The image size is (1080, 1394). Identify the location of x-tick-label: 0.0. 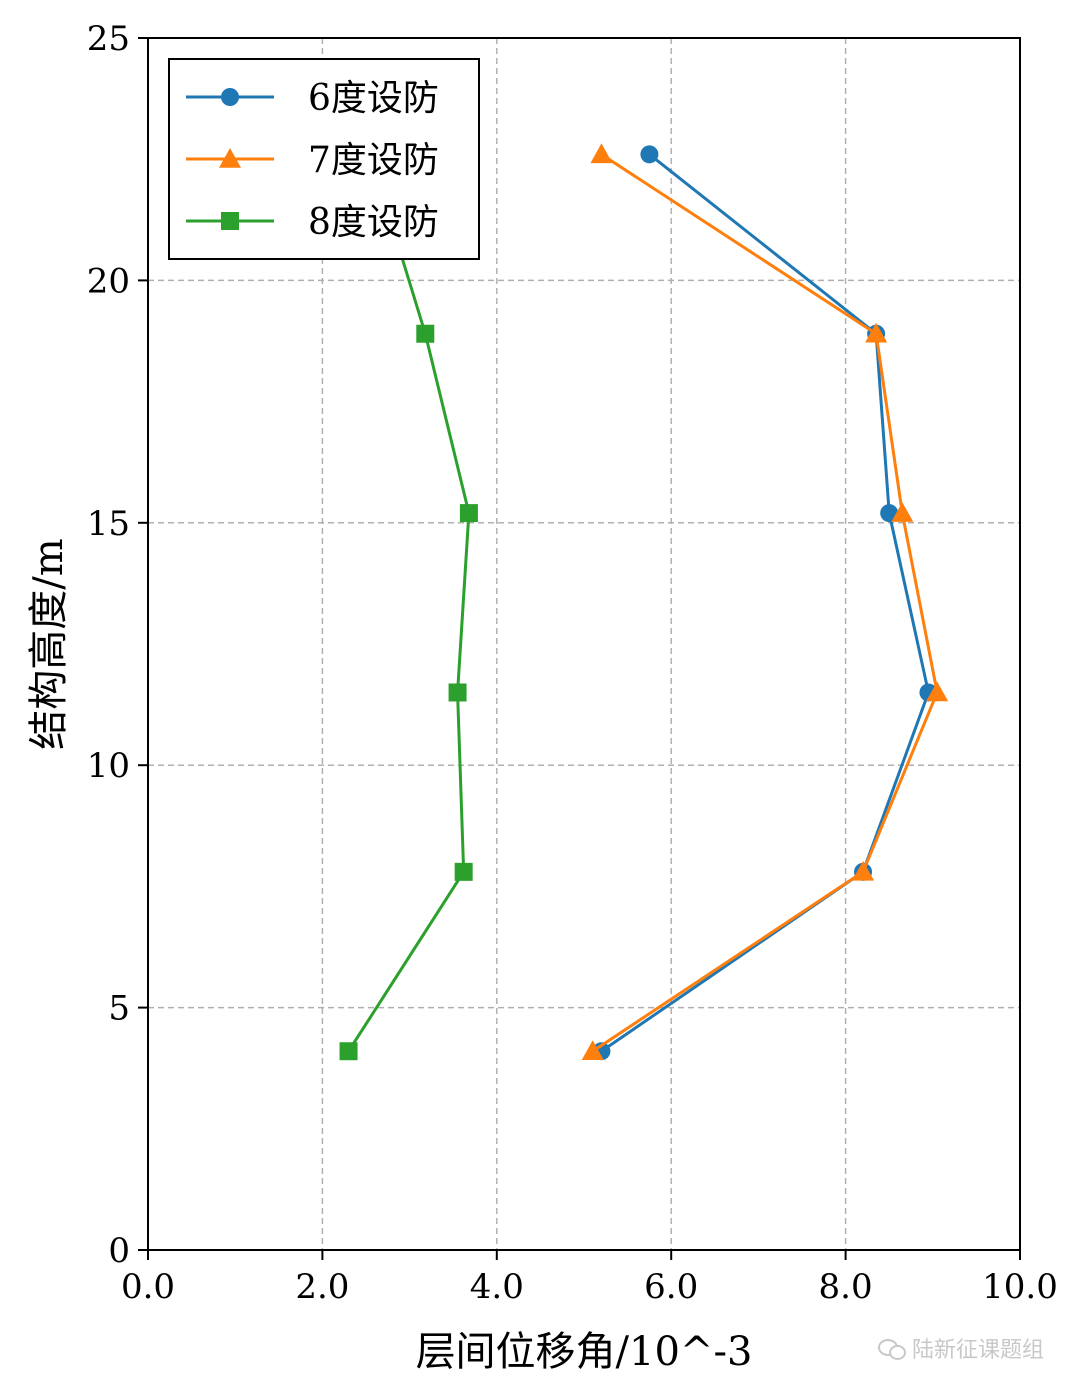
(148, 1287).